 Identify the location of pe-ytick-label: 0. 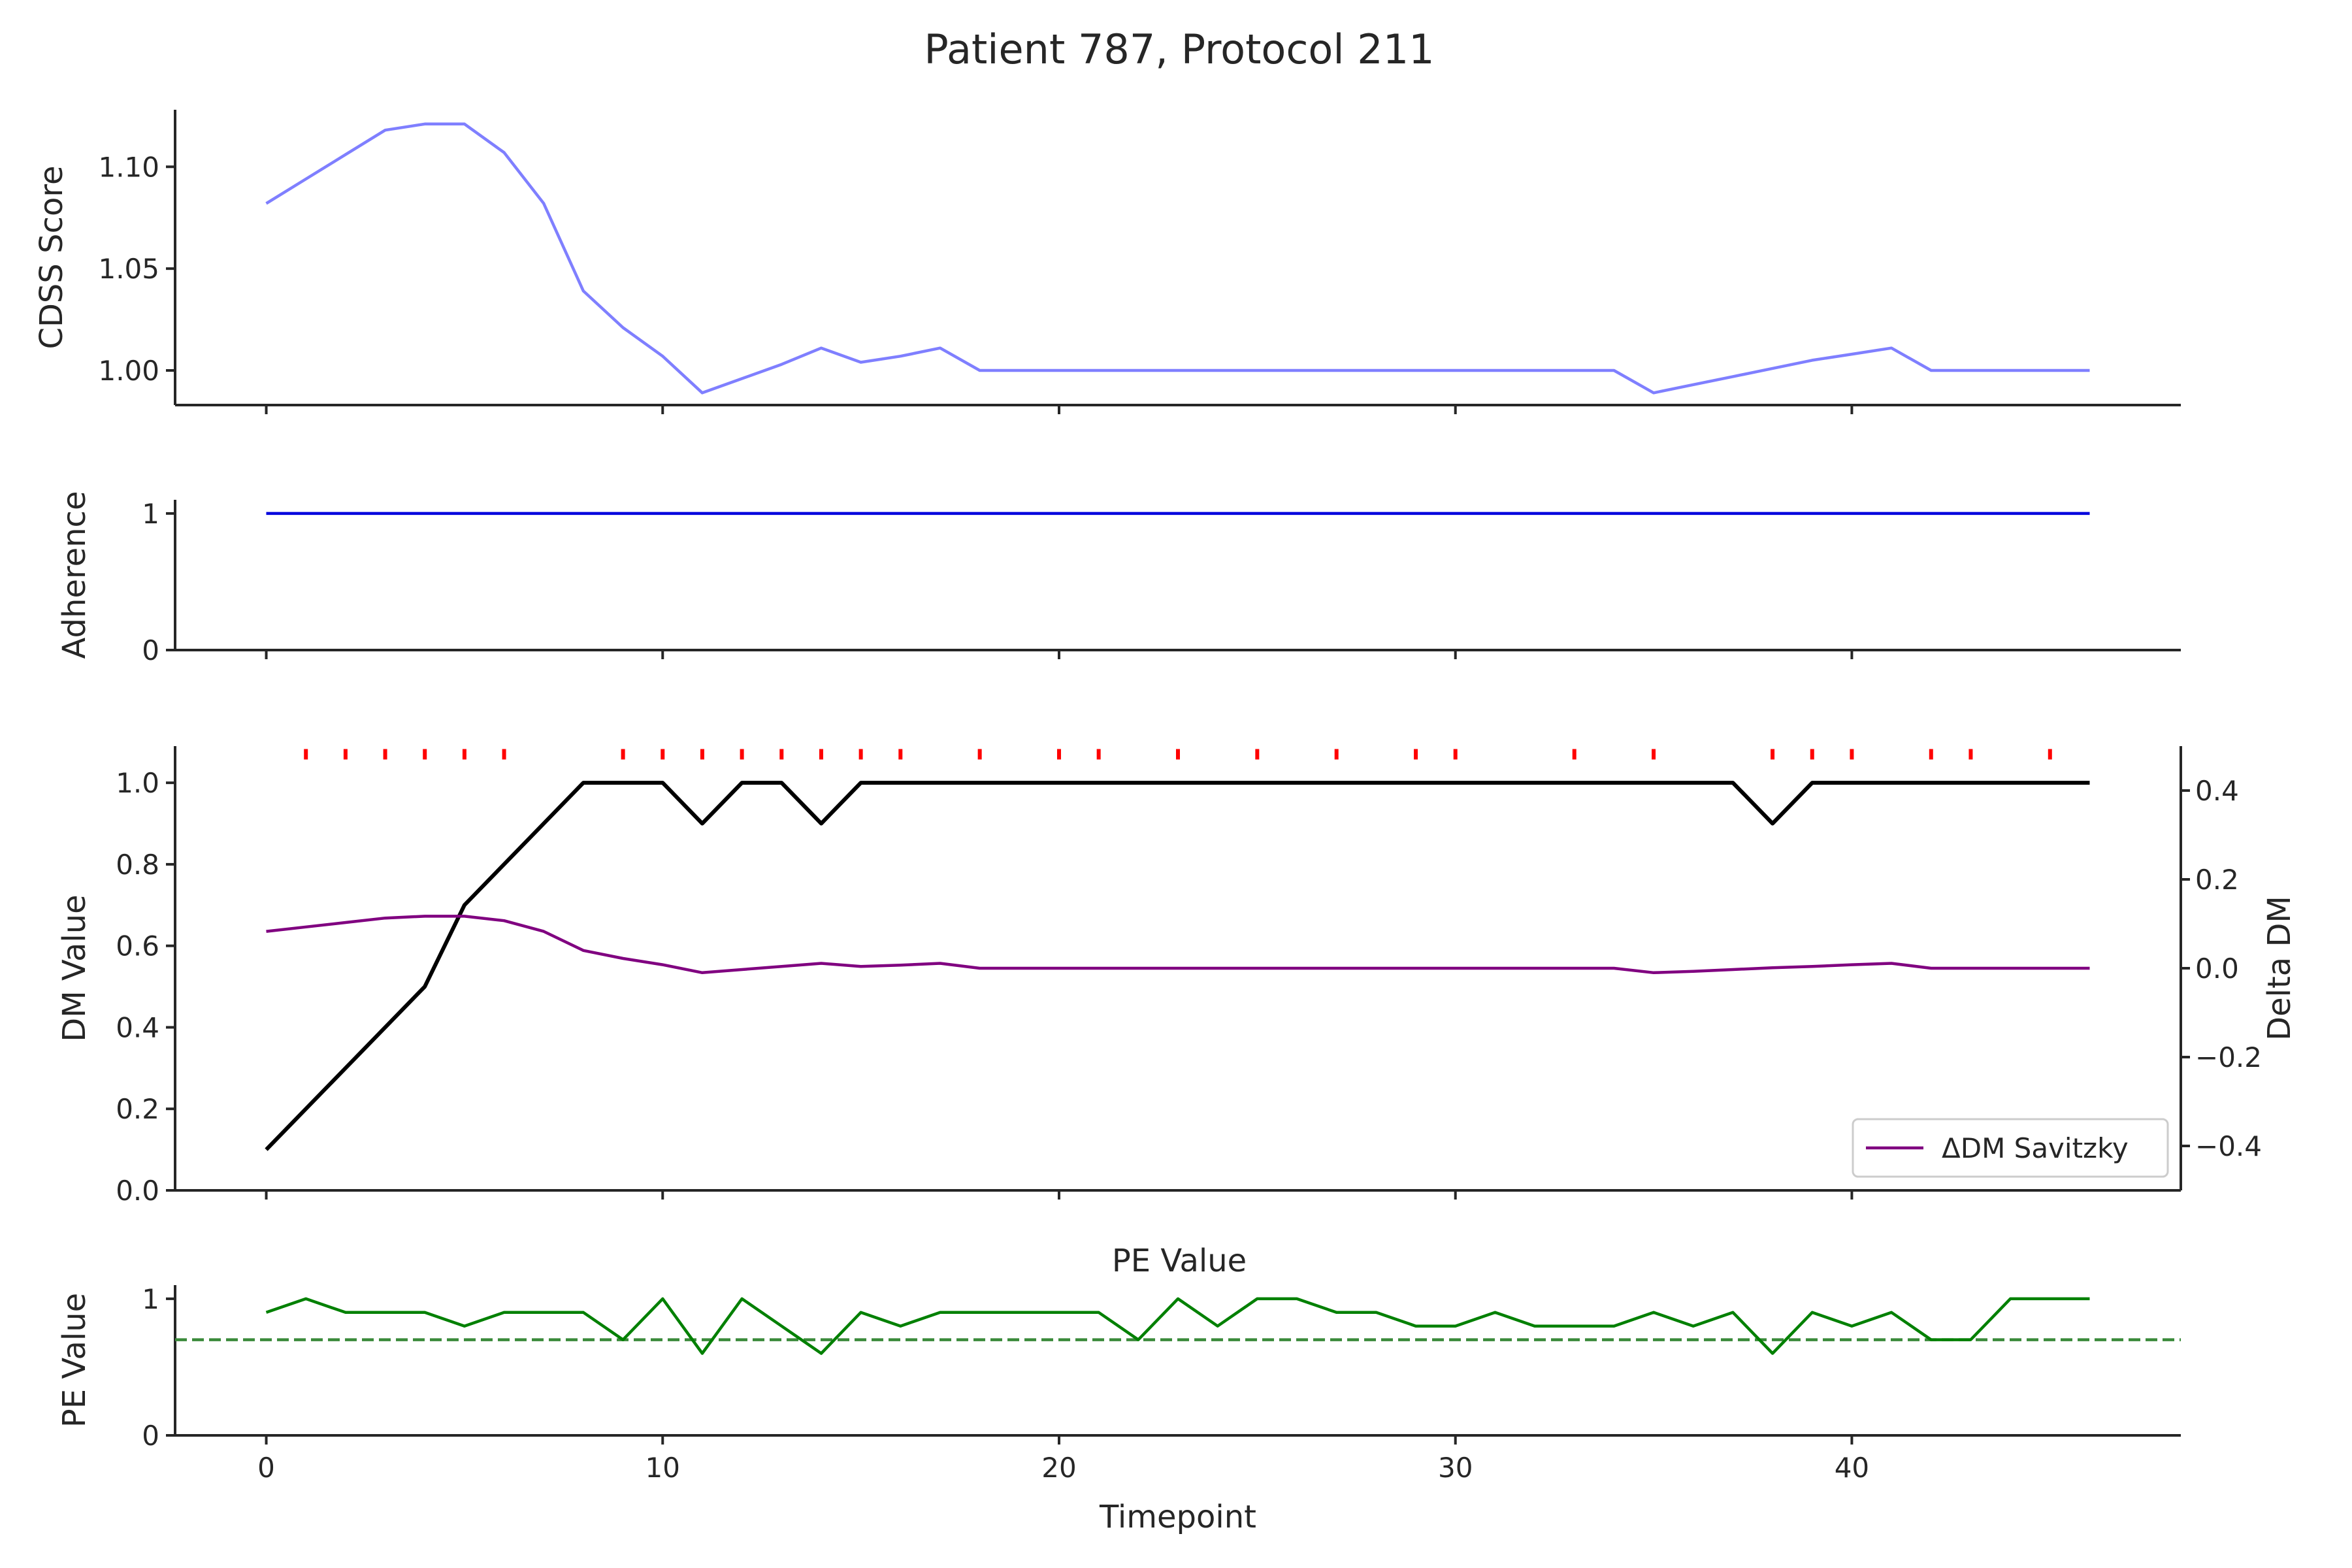
(150, 1436).